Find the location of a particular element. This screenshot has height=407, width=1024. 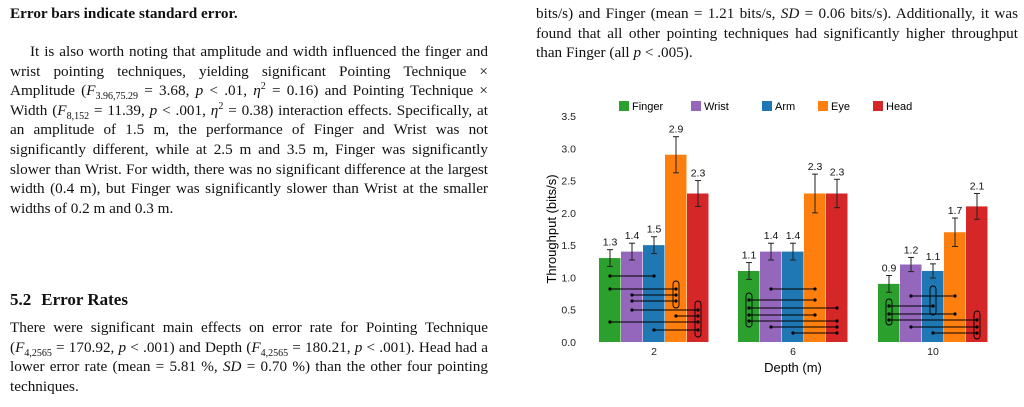

significance-brackets is located at coordinates (794, 307).